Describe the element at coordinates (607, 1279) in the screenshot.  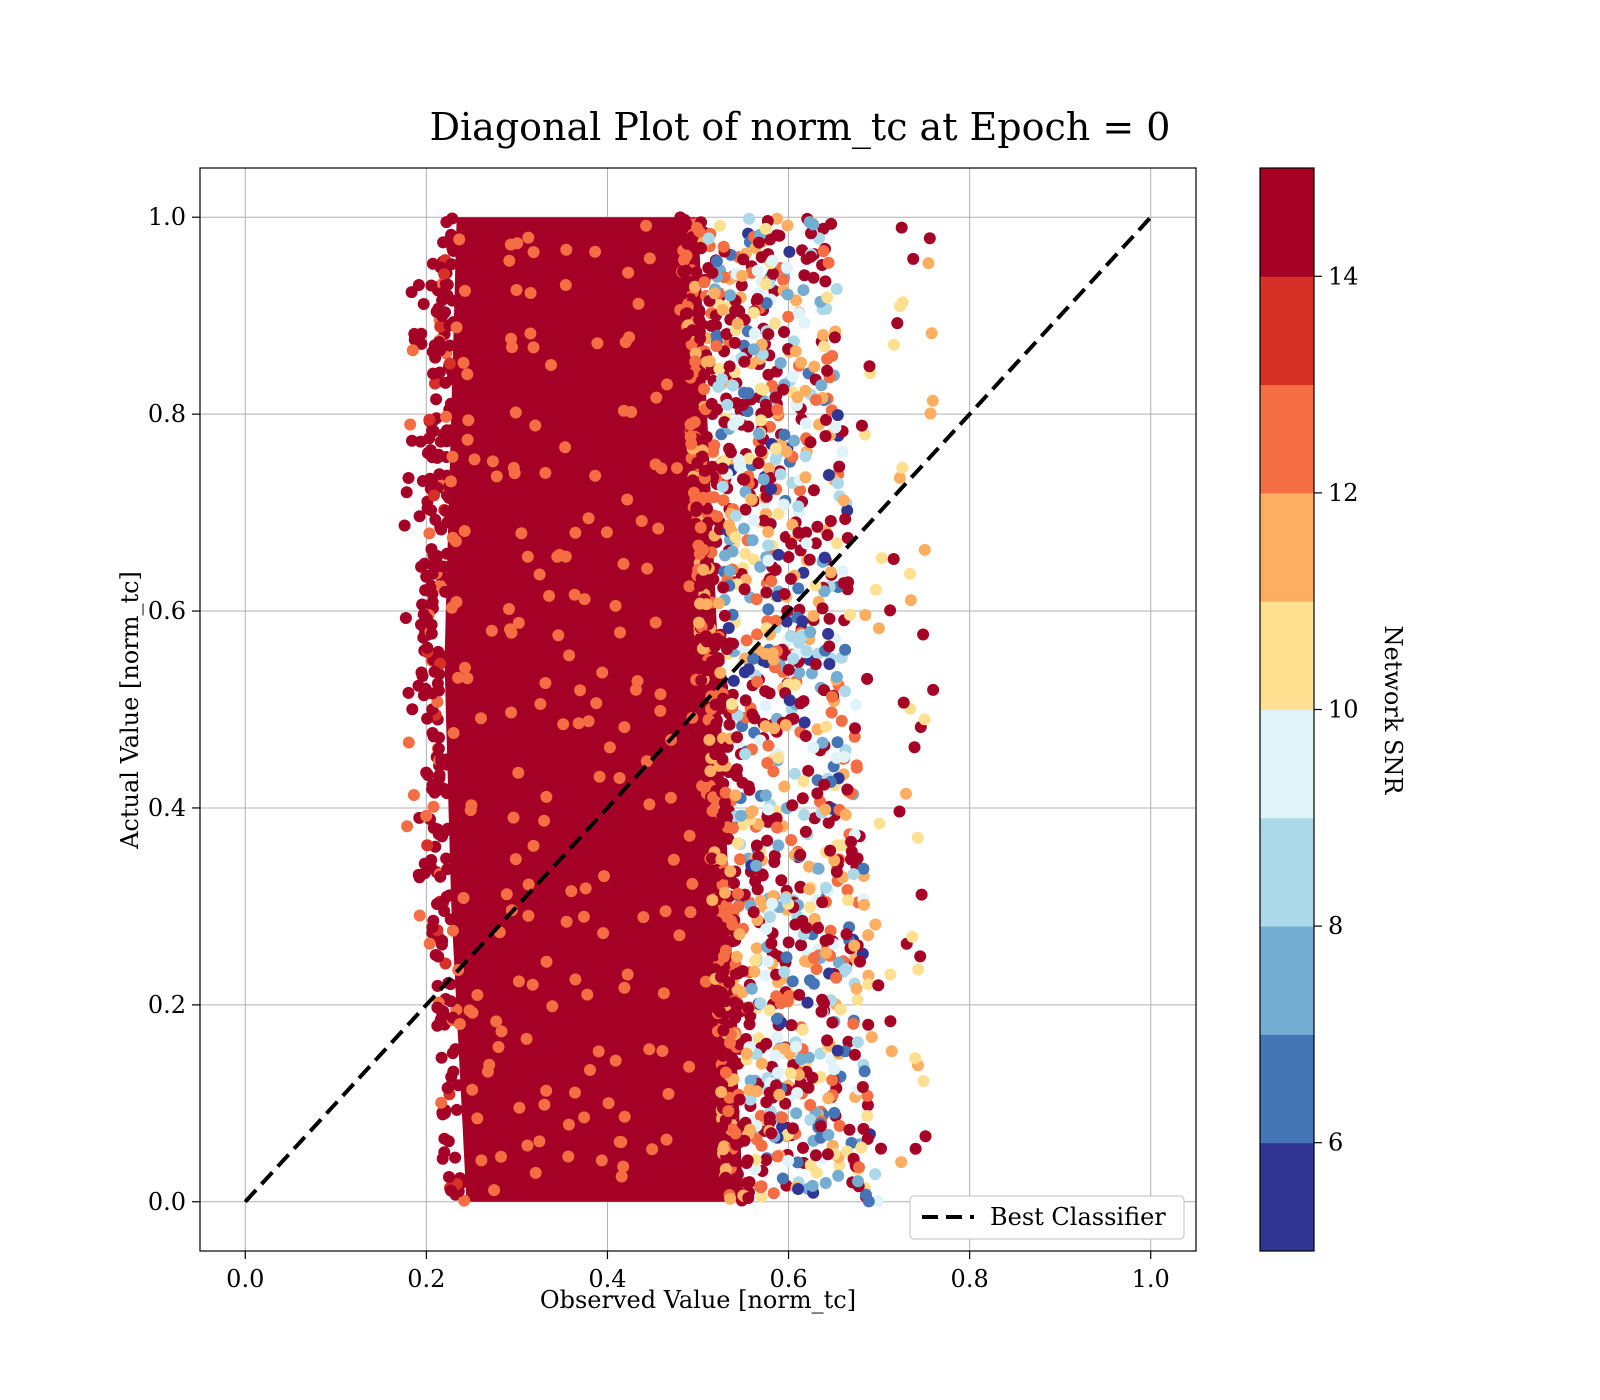
I see `x-tick-label: 0.4` at that location.